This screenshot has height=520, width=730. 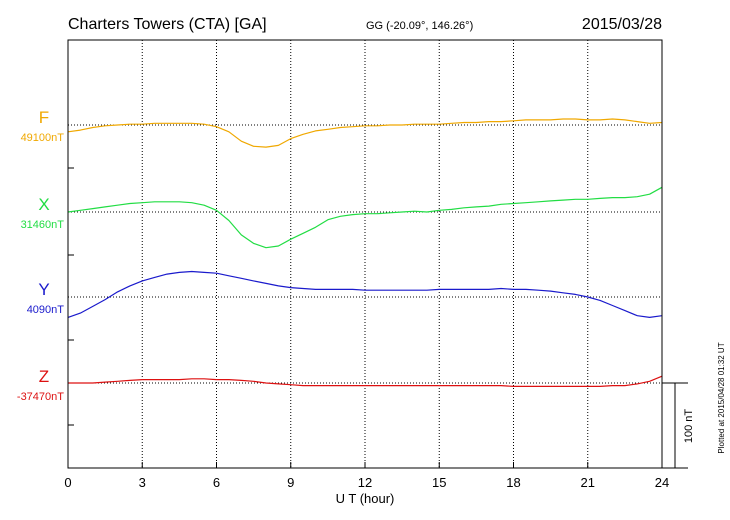 I want to click on x-tick-label: 15, so click(x=439, y=482).